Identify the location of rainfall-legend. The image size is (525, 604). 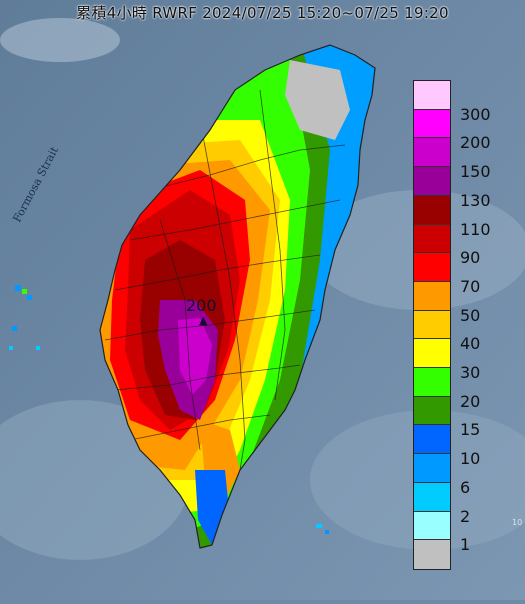
(432, 325).